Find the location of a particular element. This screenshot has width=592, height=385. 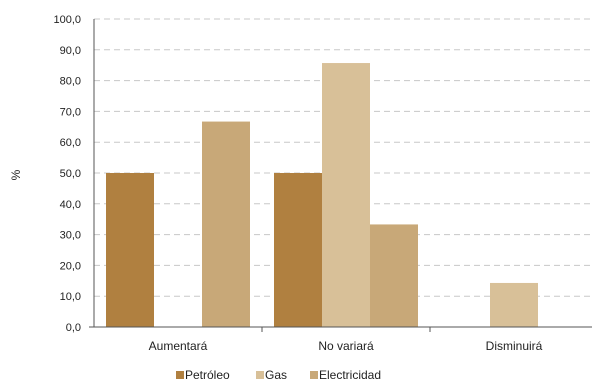

y-tick-label: 60,0 is located at coordinates (70, 143).